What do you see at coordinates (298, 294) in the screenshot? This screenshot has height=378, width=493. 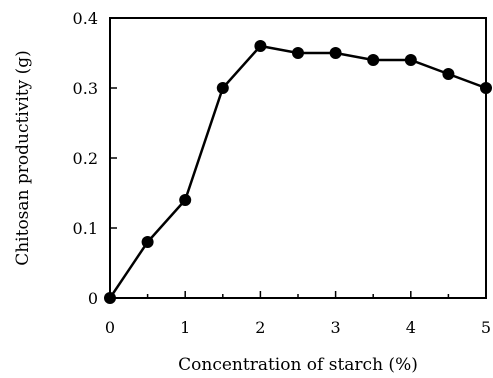 I see `x-axis-ticks` at bounding box center [298, 294].